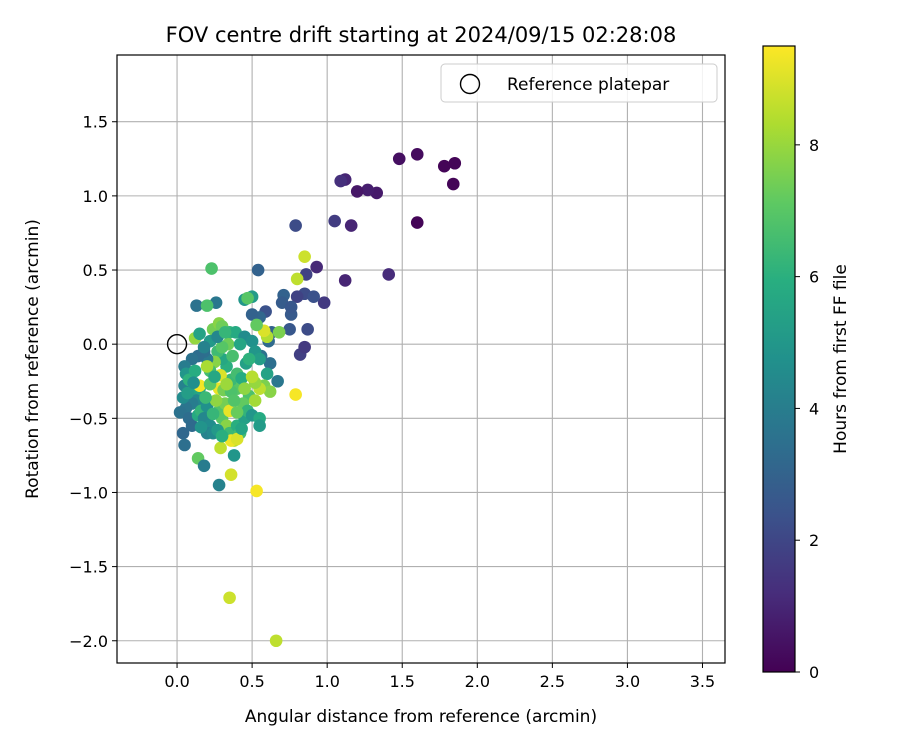 This screenshot has width=900, height=754. I want to click on legend: Reference platepar, so click(579, 83).